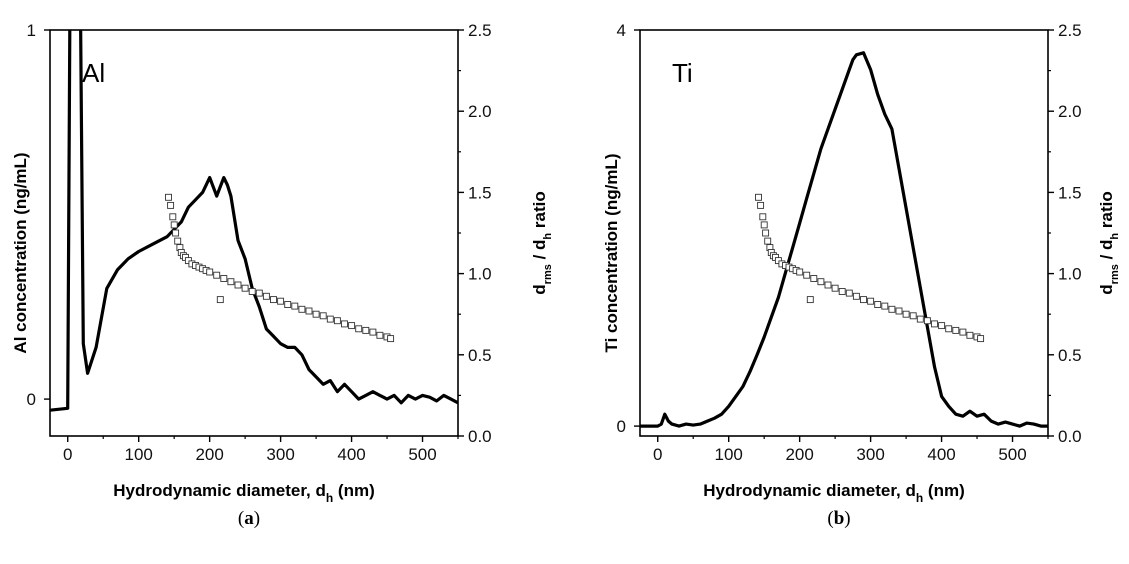 This screenshot has height=564, width=1129. What do you see at coordinates (280, 268) in the screenshot?
I see `ratio-scatter` at bounding box center [280, 268].